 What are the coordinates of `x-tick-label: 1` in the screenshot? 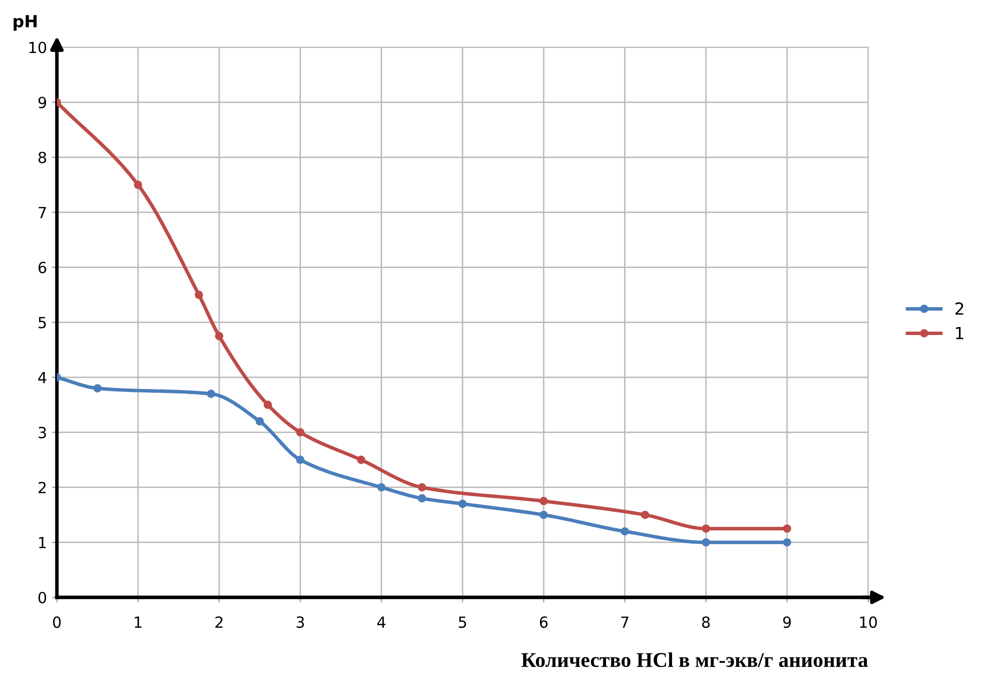 It's located at (138, 622).